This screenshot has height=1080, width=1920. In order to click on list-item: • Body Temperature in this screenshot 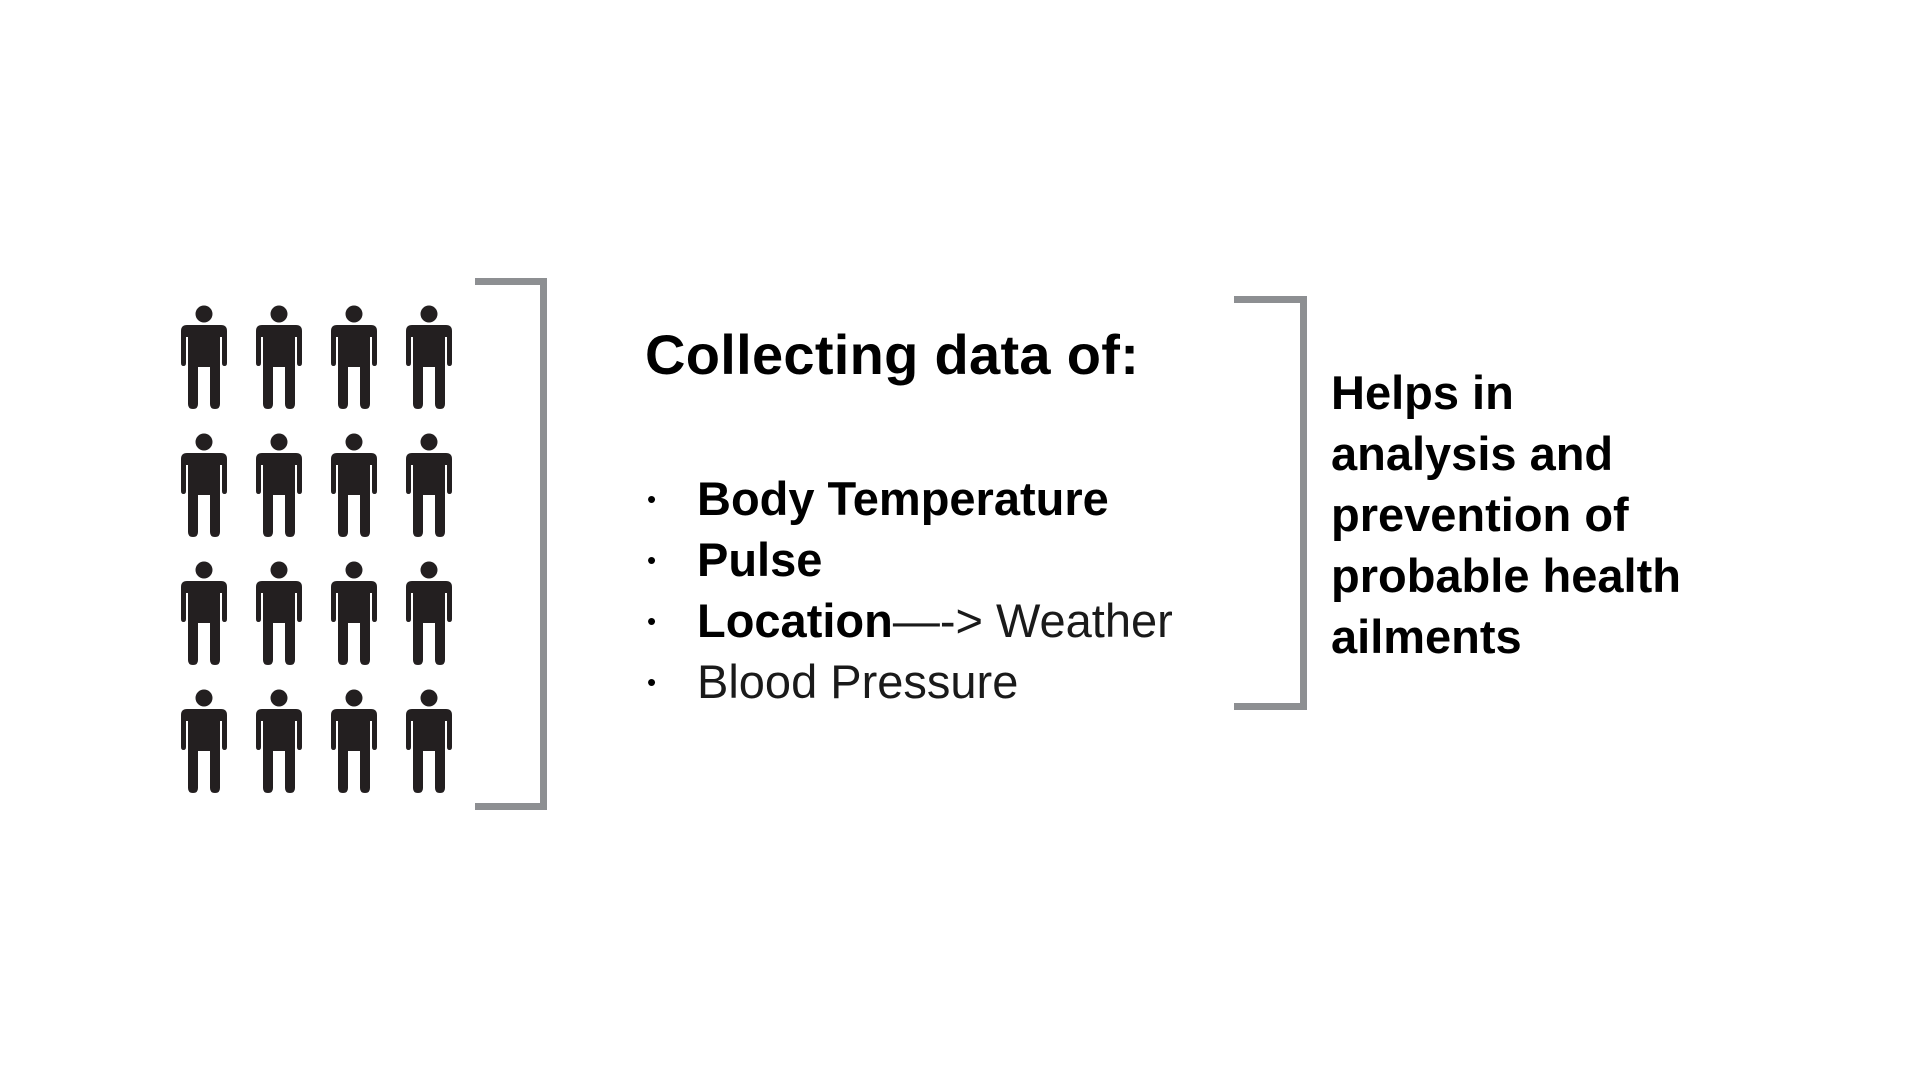, I will do `click(909, 498)`.